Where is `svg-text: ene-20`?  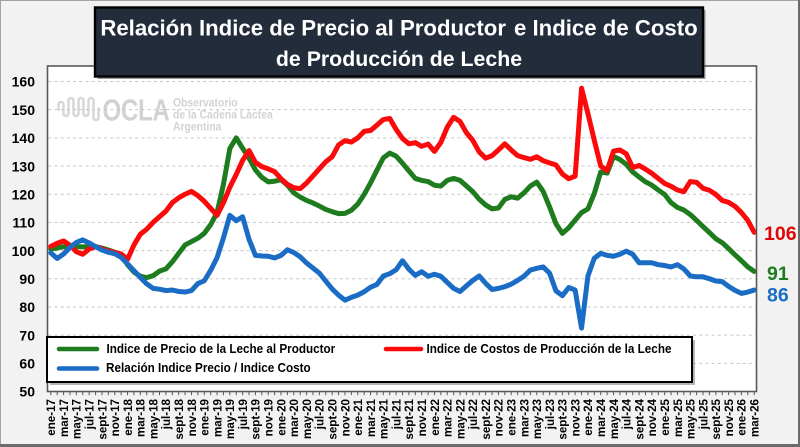 svg-text: ene-20 is located at coordinates (281, 417).